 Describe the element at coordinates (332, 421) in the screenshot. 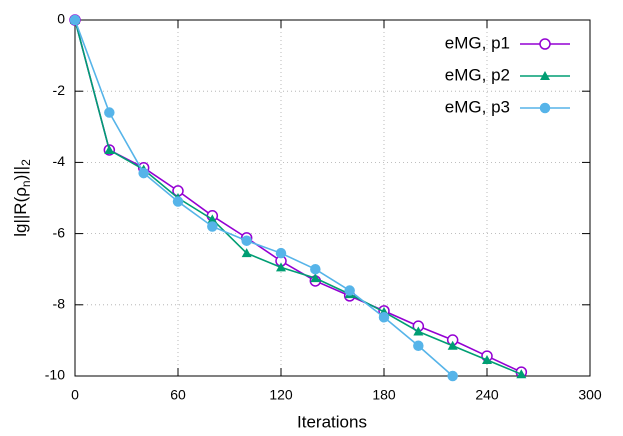

I see `x-axis-label: Iterations` at that location.